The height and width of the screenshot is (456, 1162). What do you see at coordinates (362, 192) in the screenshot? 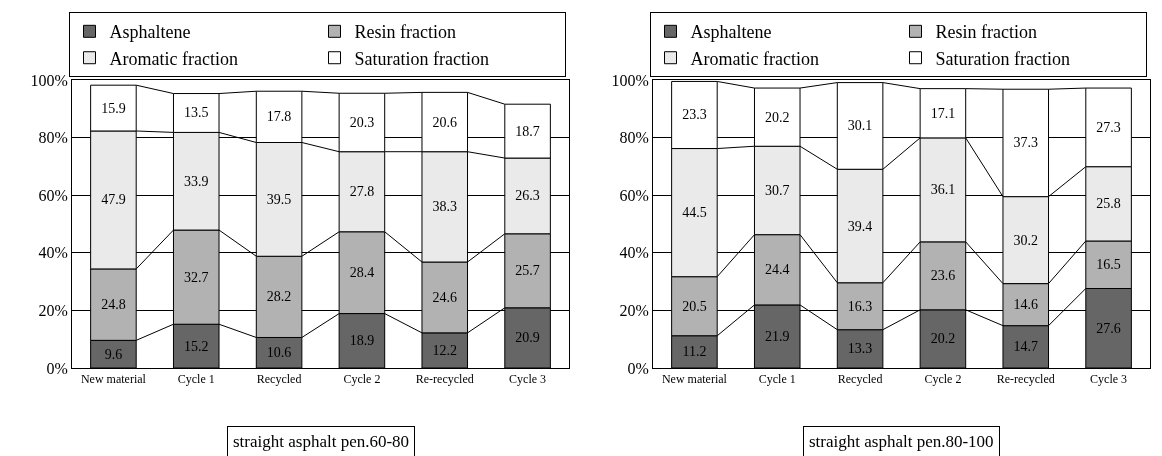
I see `data-label: 27.8` at bounding box center [362, 192].